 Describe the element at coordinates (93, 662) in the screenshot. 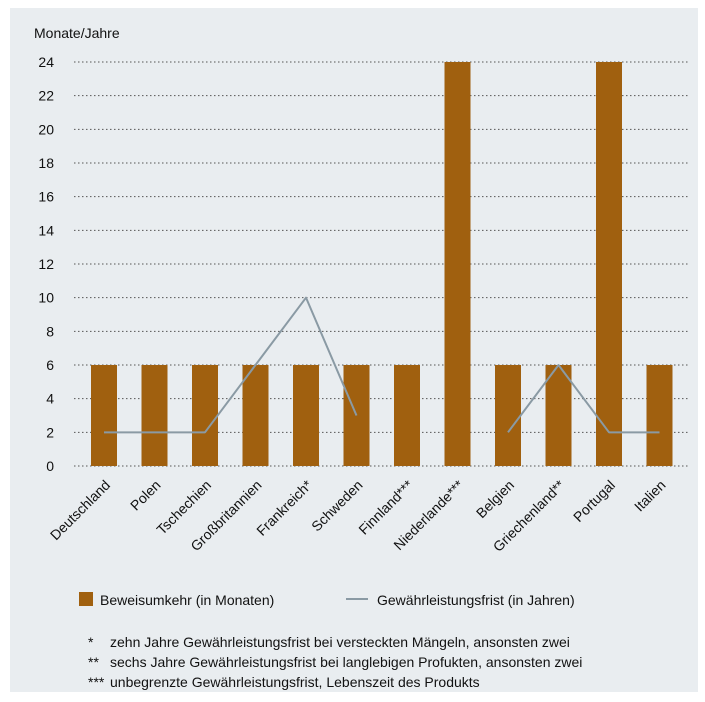

I see `footnote-mark: **` at that location.